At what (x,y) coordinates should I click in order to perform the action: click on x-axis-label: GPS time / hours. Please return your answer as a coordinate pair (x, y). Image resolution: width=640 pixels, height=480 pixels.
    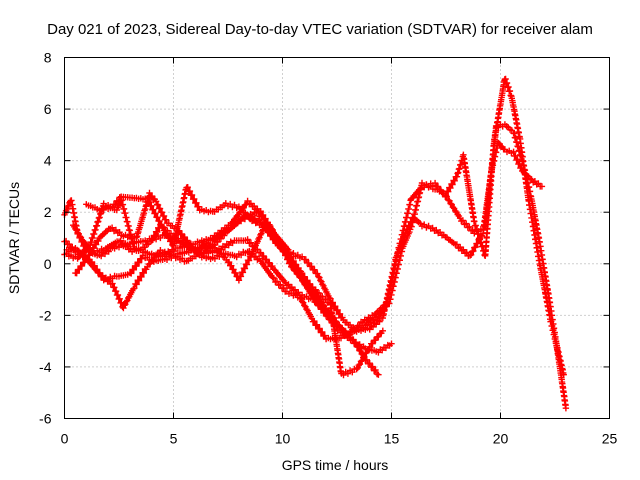
    Looking at the image, I should click on (335, 465).